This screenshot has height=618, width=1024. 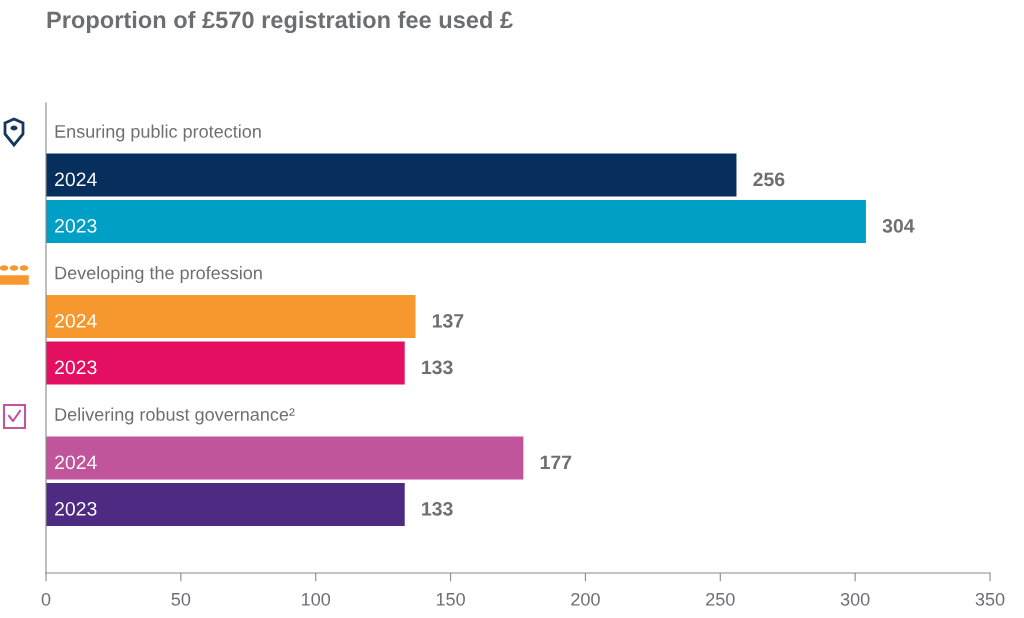 I want to click on data-label: 177, so click(x=556, y=462).